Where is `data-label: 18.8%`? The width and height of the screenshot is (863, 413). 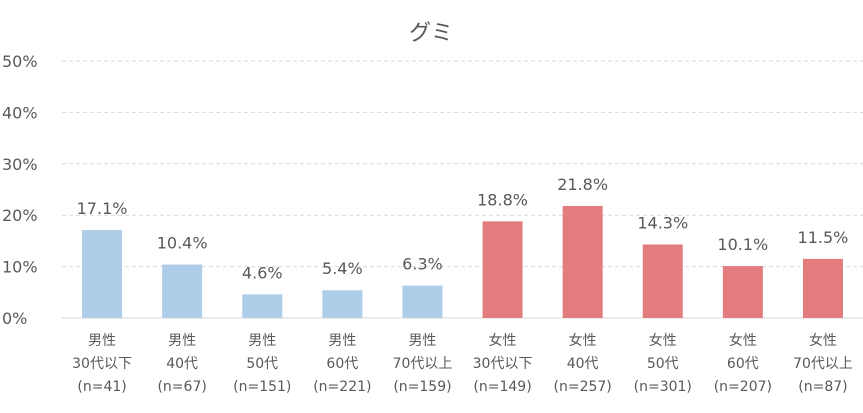 data-label: 18.8% is located at coordinates (502, 199).